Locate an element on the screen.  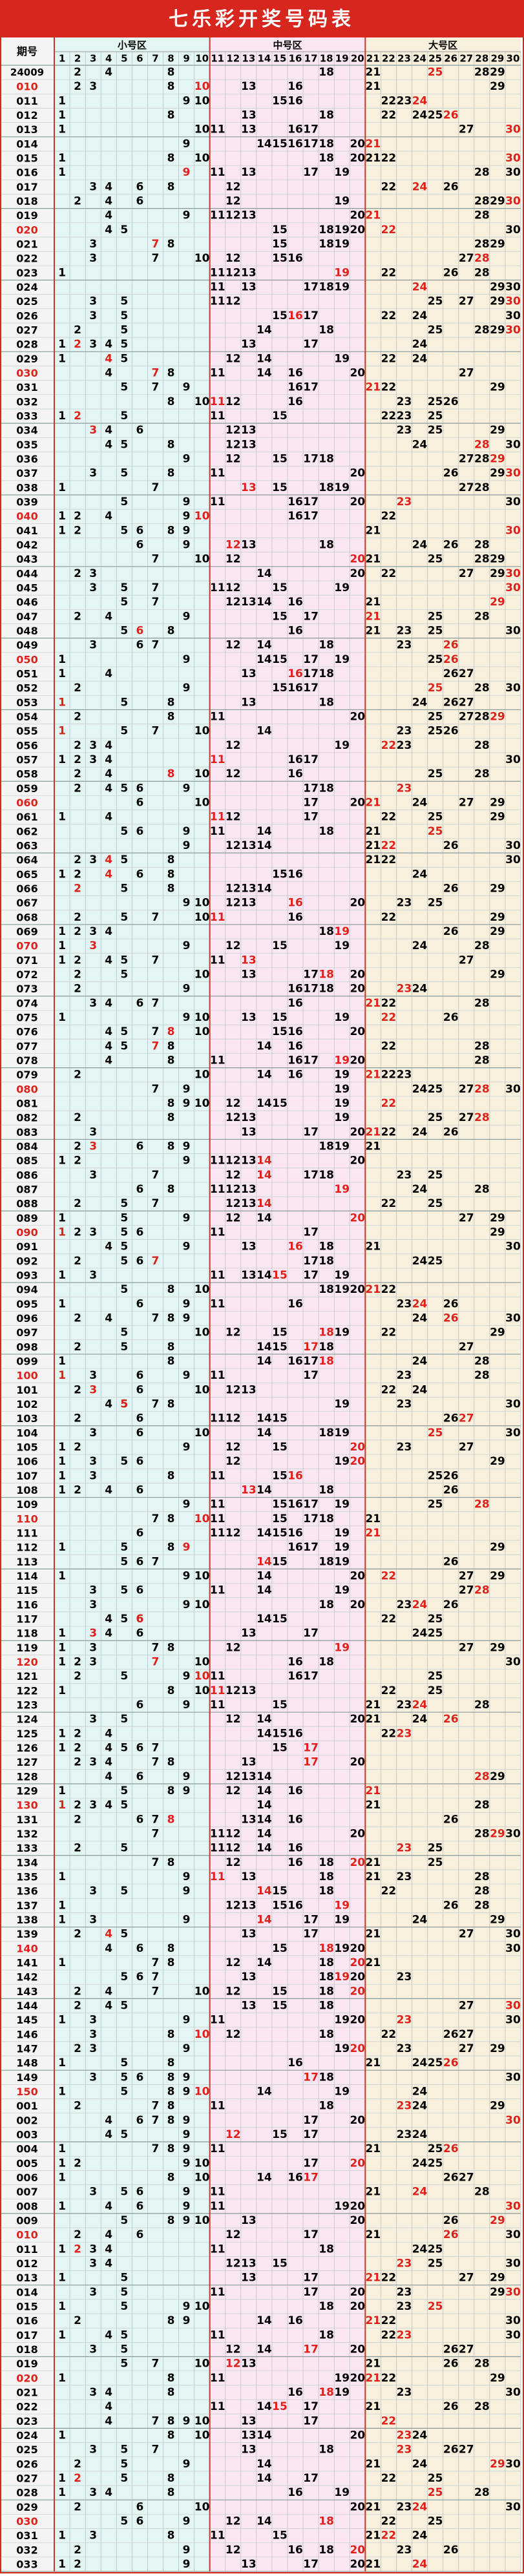
period: 019 is located at coordinates (26, 2364).